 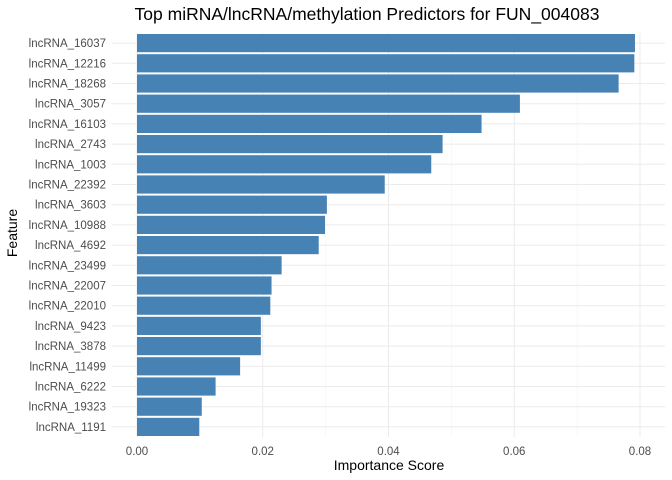 I want to click on y-tick-label: lncRNA_3878, so click(x=70, y=347).